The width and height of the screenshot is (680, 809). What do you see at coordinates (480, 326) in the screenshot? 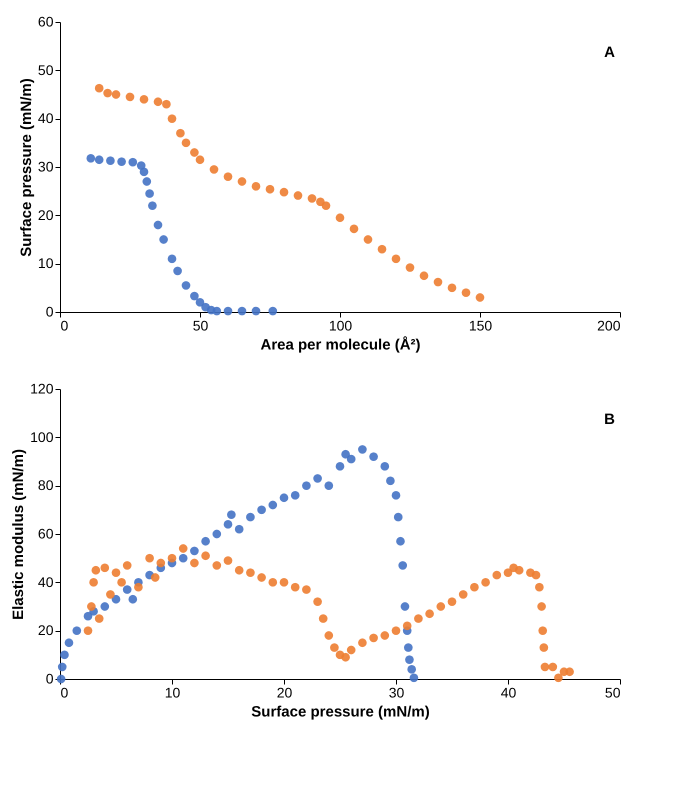
I see `x-tick-label: 150` at bounding box center [480, 326].